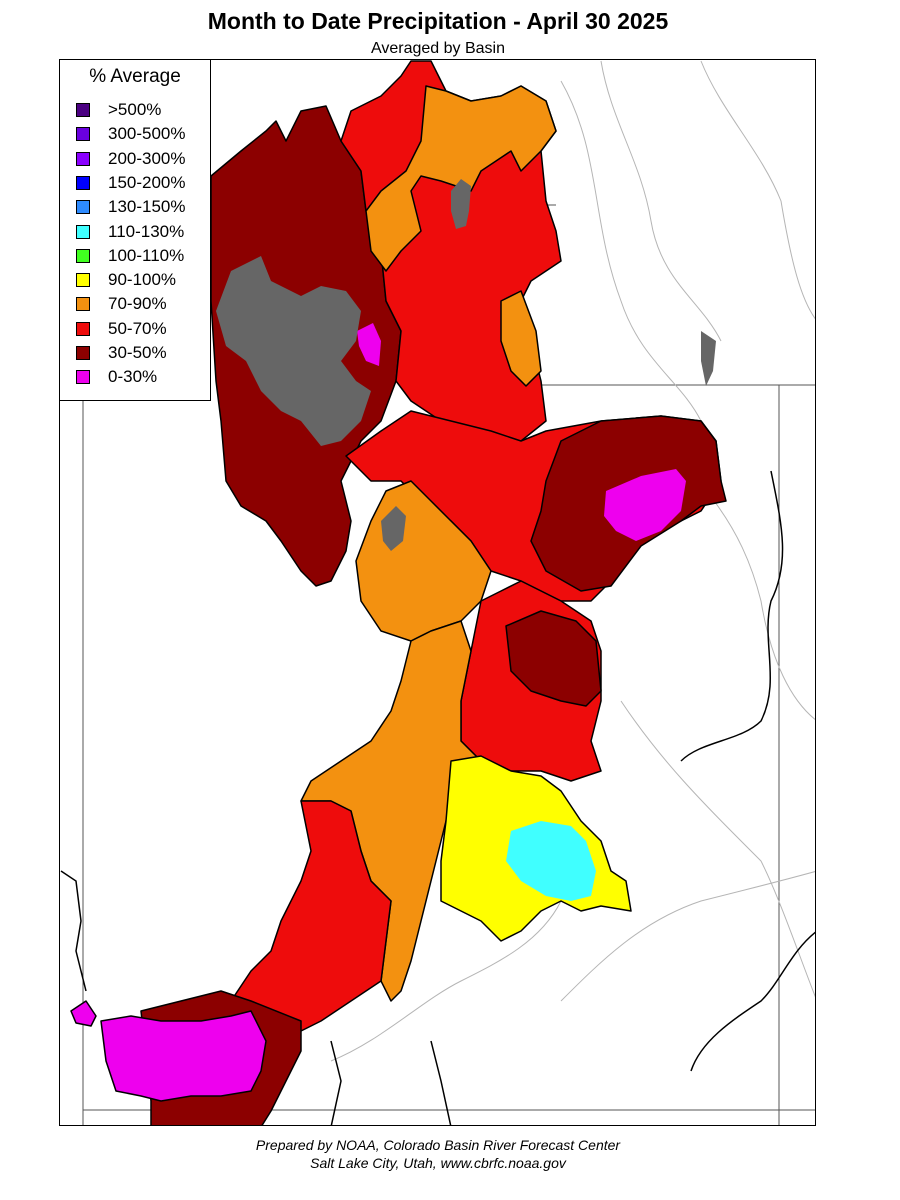  I want to click on legend-label: 90-100%, so click(142, 280).